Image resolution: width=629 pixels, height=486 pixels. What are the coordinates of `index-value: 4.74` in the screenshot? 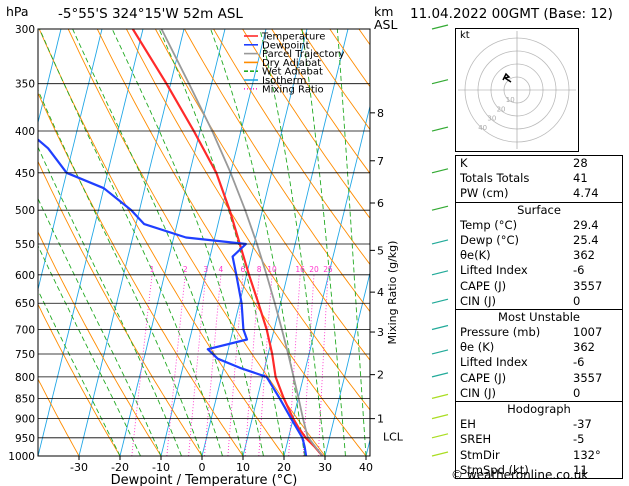 It's located at (586, 193).